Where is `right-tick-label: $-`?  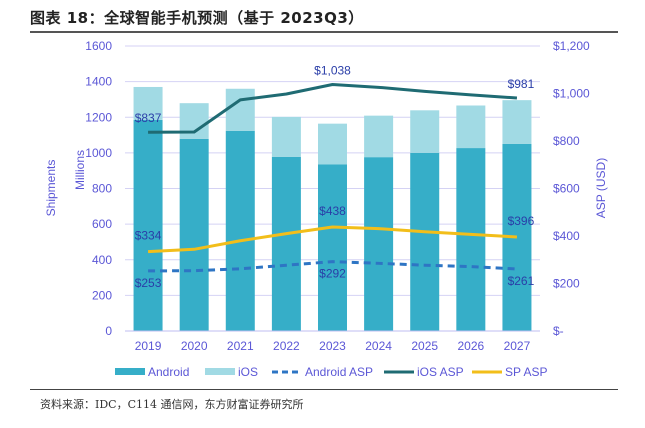
right-tick-label: $- is located at coordinates (558, 331).